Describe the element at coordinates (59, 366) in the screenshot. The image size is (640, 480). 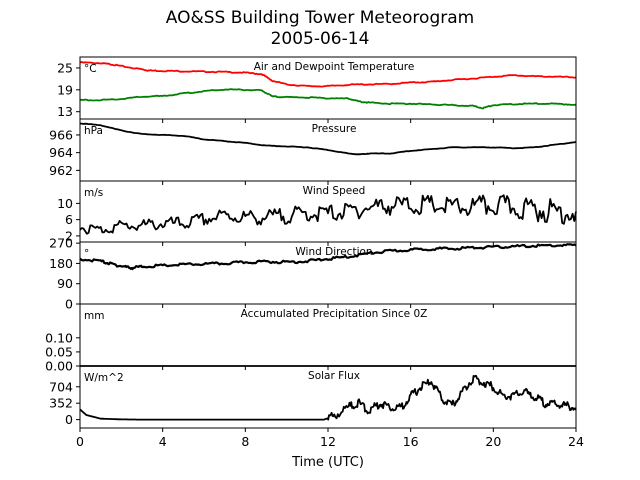
I see `y-tick-label: 0.00` at that location.